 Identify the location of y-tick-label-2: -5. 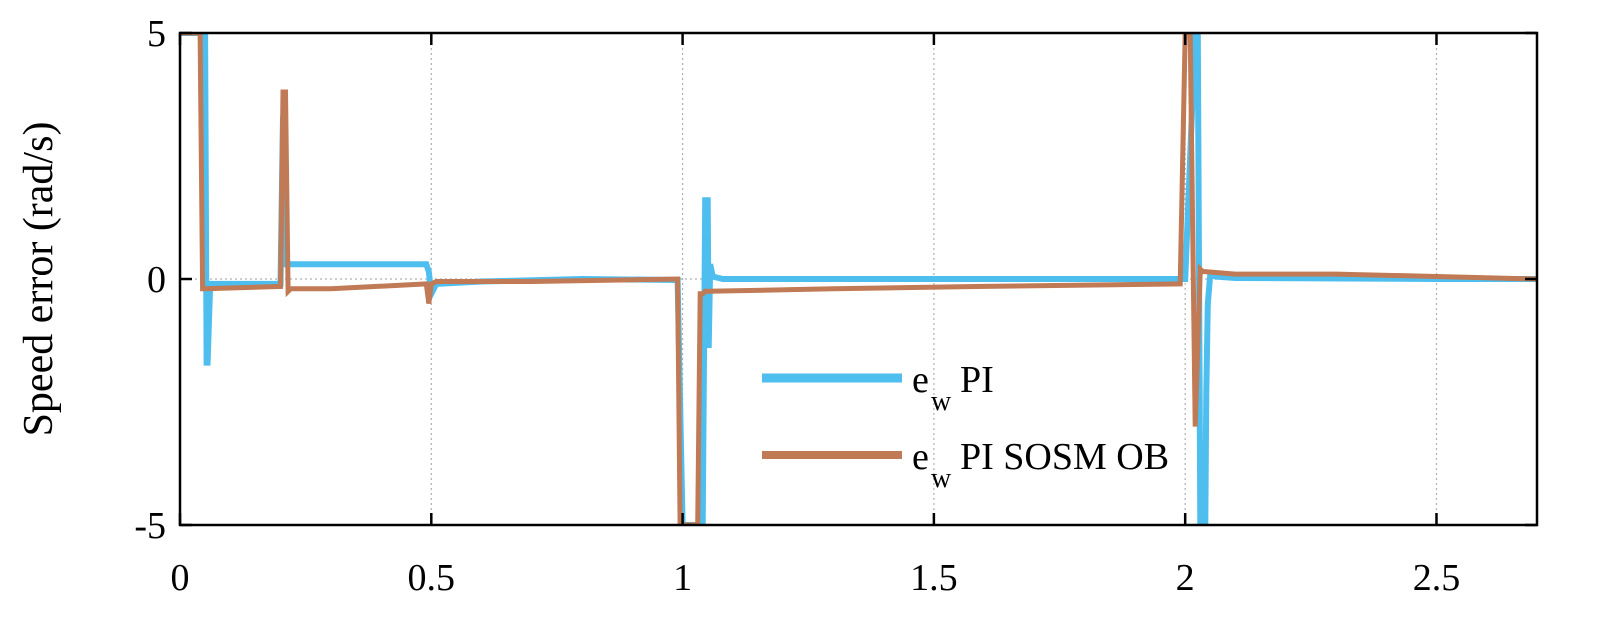
(150, 526).